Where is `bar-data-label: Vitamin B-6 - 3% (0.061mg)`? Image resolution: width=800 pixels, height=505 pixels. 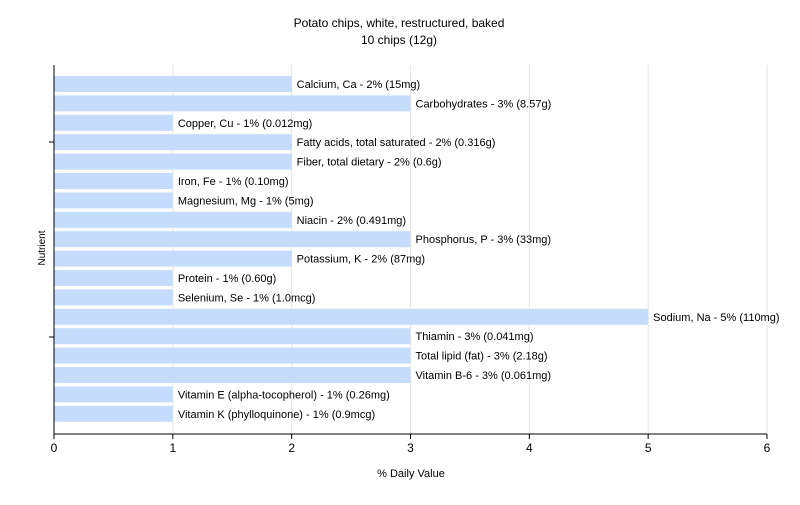
bar-data-label: Vitamin B-6 - 3% (0.061mg) is located at coordinates (484, 376).